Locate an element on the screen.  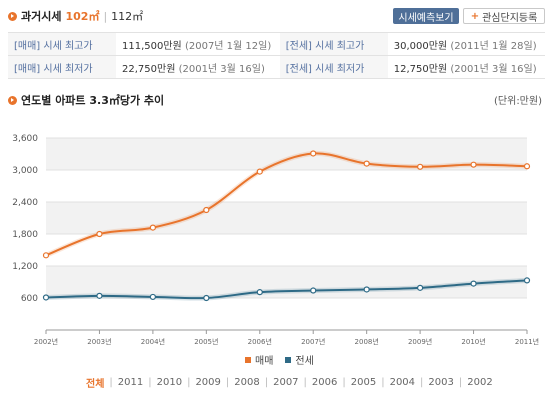
y-tick-label: 3,600 is located at coordinates (25, 139).